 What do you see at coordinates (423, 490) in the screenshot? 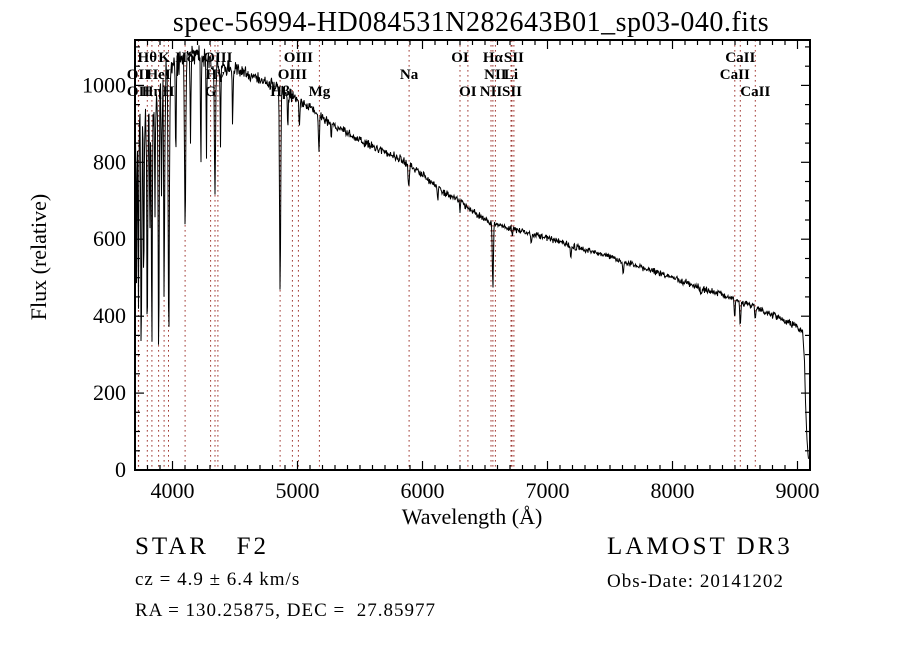
I see `x-tick-label: 6000` at bounding box center [423, 490].